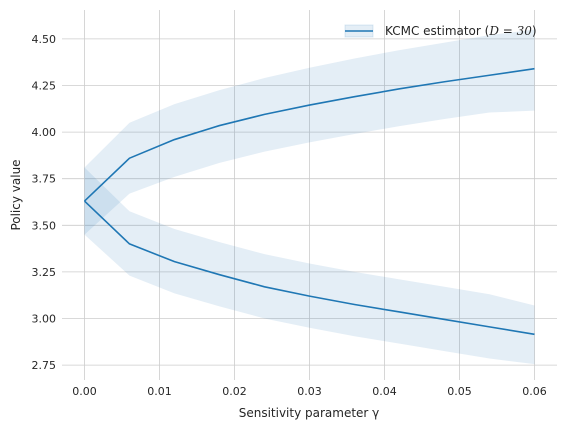 This screenshot has width=567, height=432. I want to click on y-tick-label: 3.50, so click(44, 225).